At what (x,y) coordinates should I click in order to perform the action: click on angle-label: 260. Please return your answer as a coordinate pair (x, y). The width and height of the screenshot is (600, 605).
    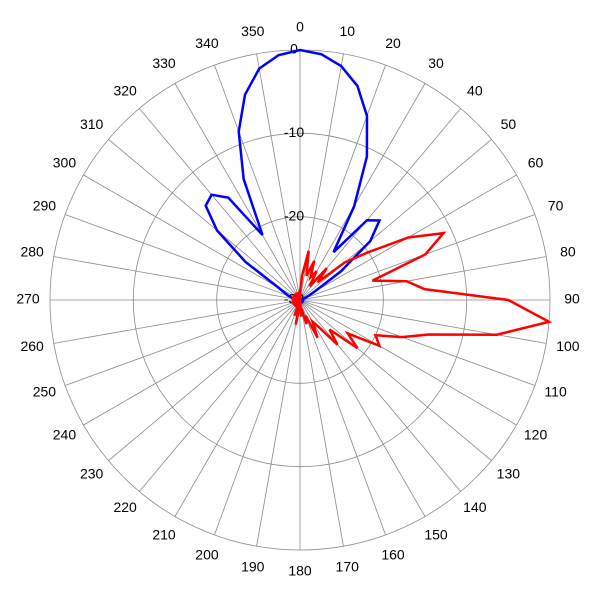
    Looking at the image, I should click on (32, 346).